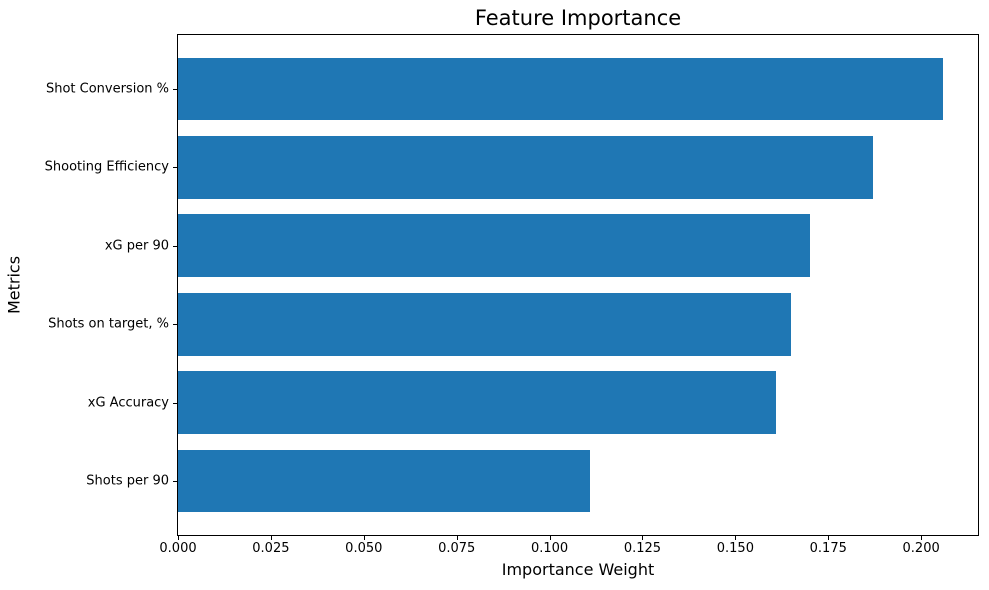 The height and width of the screenshot is (590, 989). Describe the element at coordinates (477, 402) in the screenshot. I see `bar-xg-accuracy` at that location.